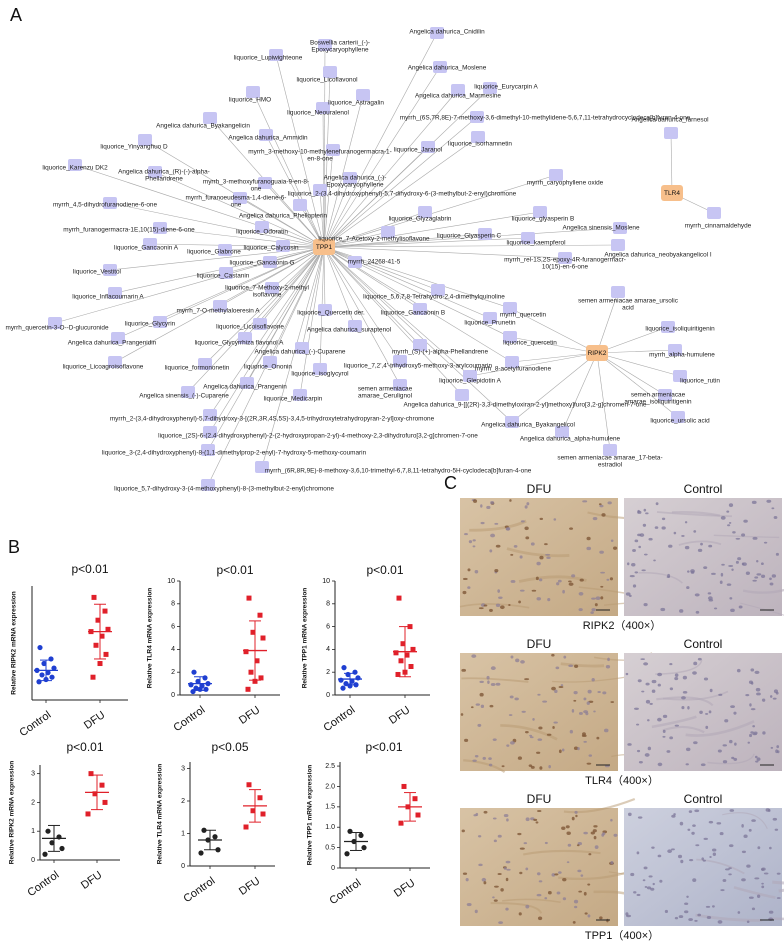 The height and width of the screenshot is (950, 784). What do you see at coordinates (160, 814) in the screenshot?
I see `y-axis-label: Relative TLR4 mRNA expression` at bounding box center [160, 814].